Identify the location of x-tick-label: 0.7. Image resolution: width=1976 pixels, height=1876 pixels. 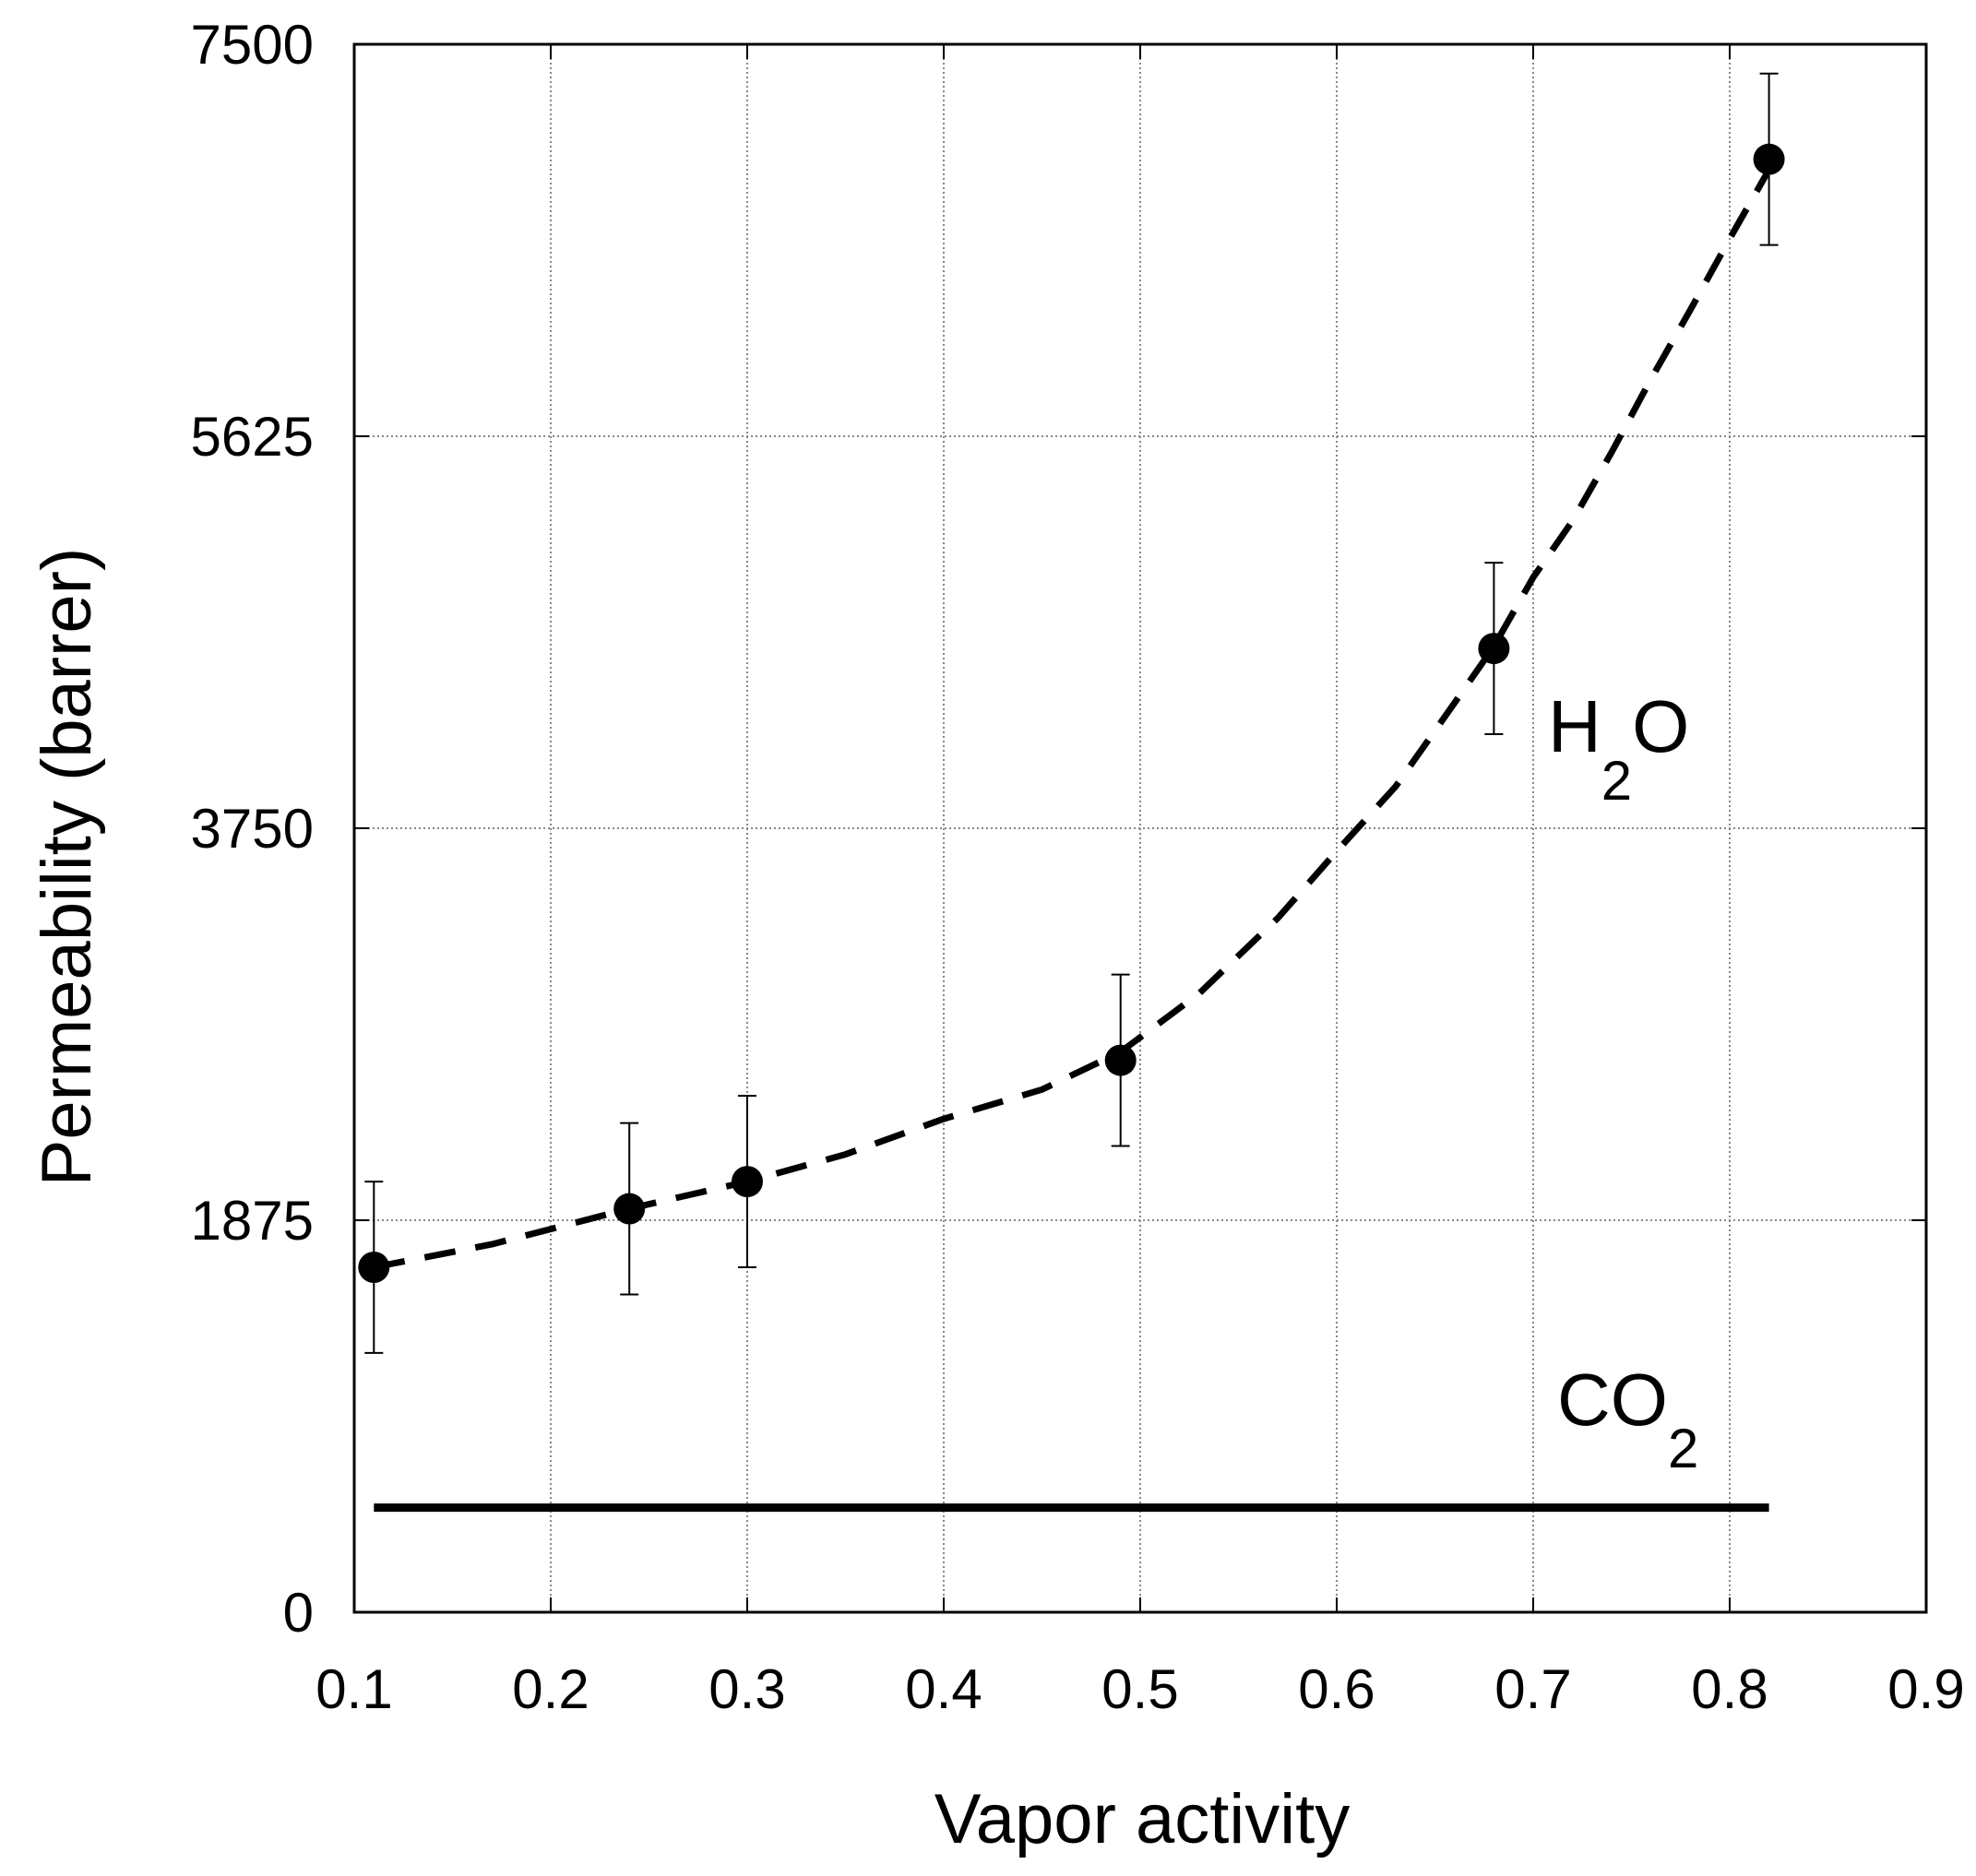
(1533, 1689).